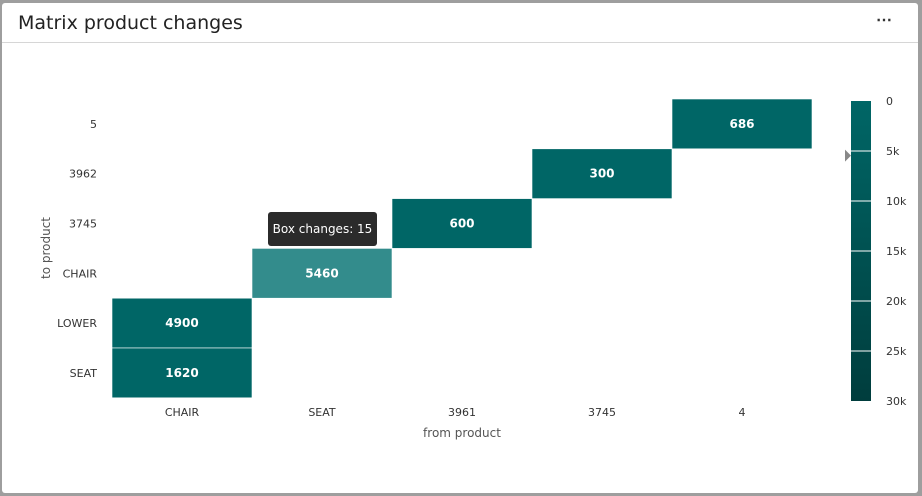  What do you see at coordinates (46, 248) in the screenshot?
I see `y-axis-label: to product` at bounding box center [46, 248].